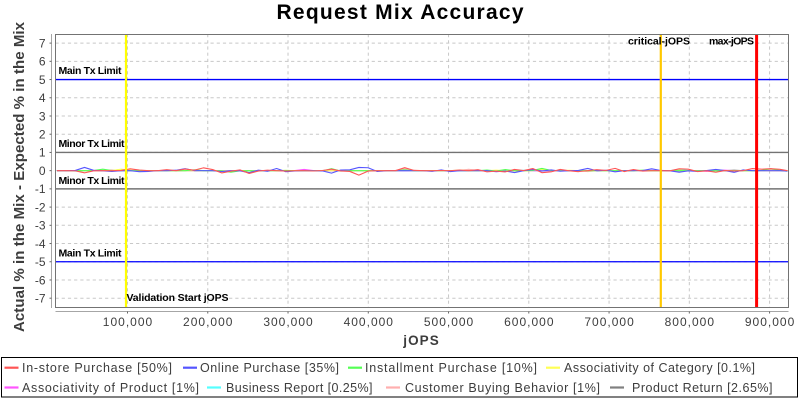  What do you see at coordinates (659, 368) in the screenshot?
I see `svg-text:Associativity of Category [0.1: Associativity of Category [0.1%]` at bounding box center [659, 368].